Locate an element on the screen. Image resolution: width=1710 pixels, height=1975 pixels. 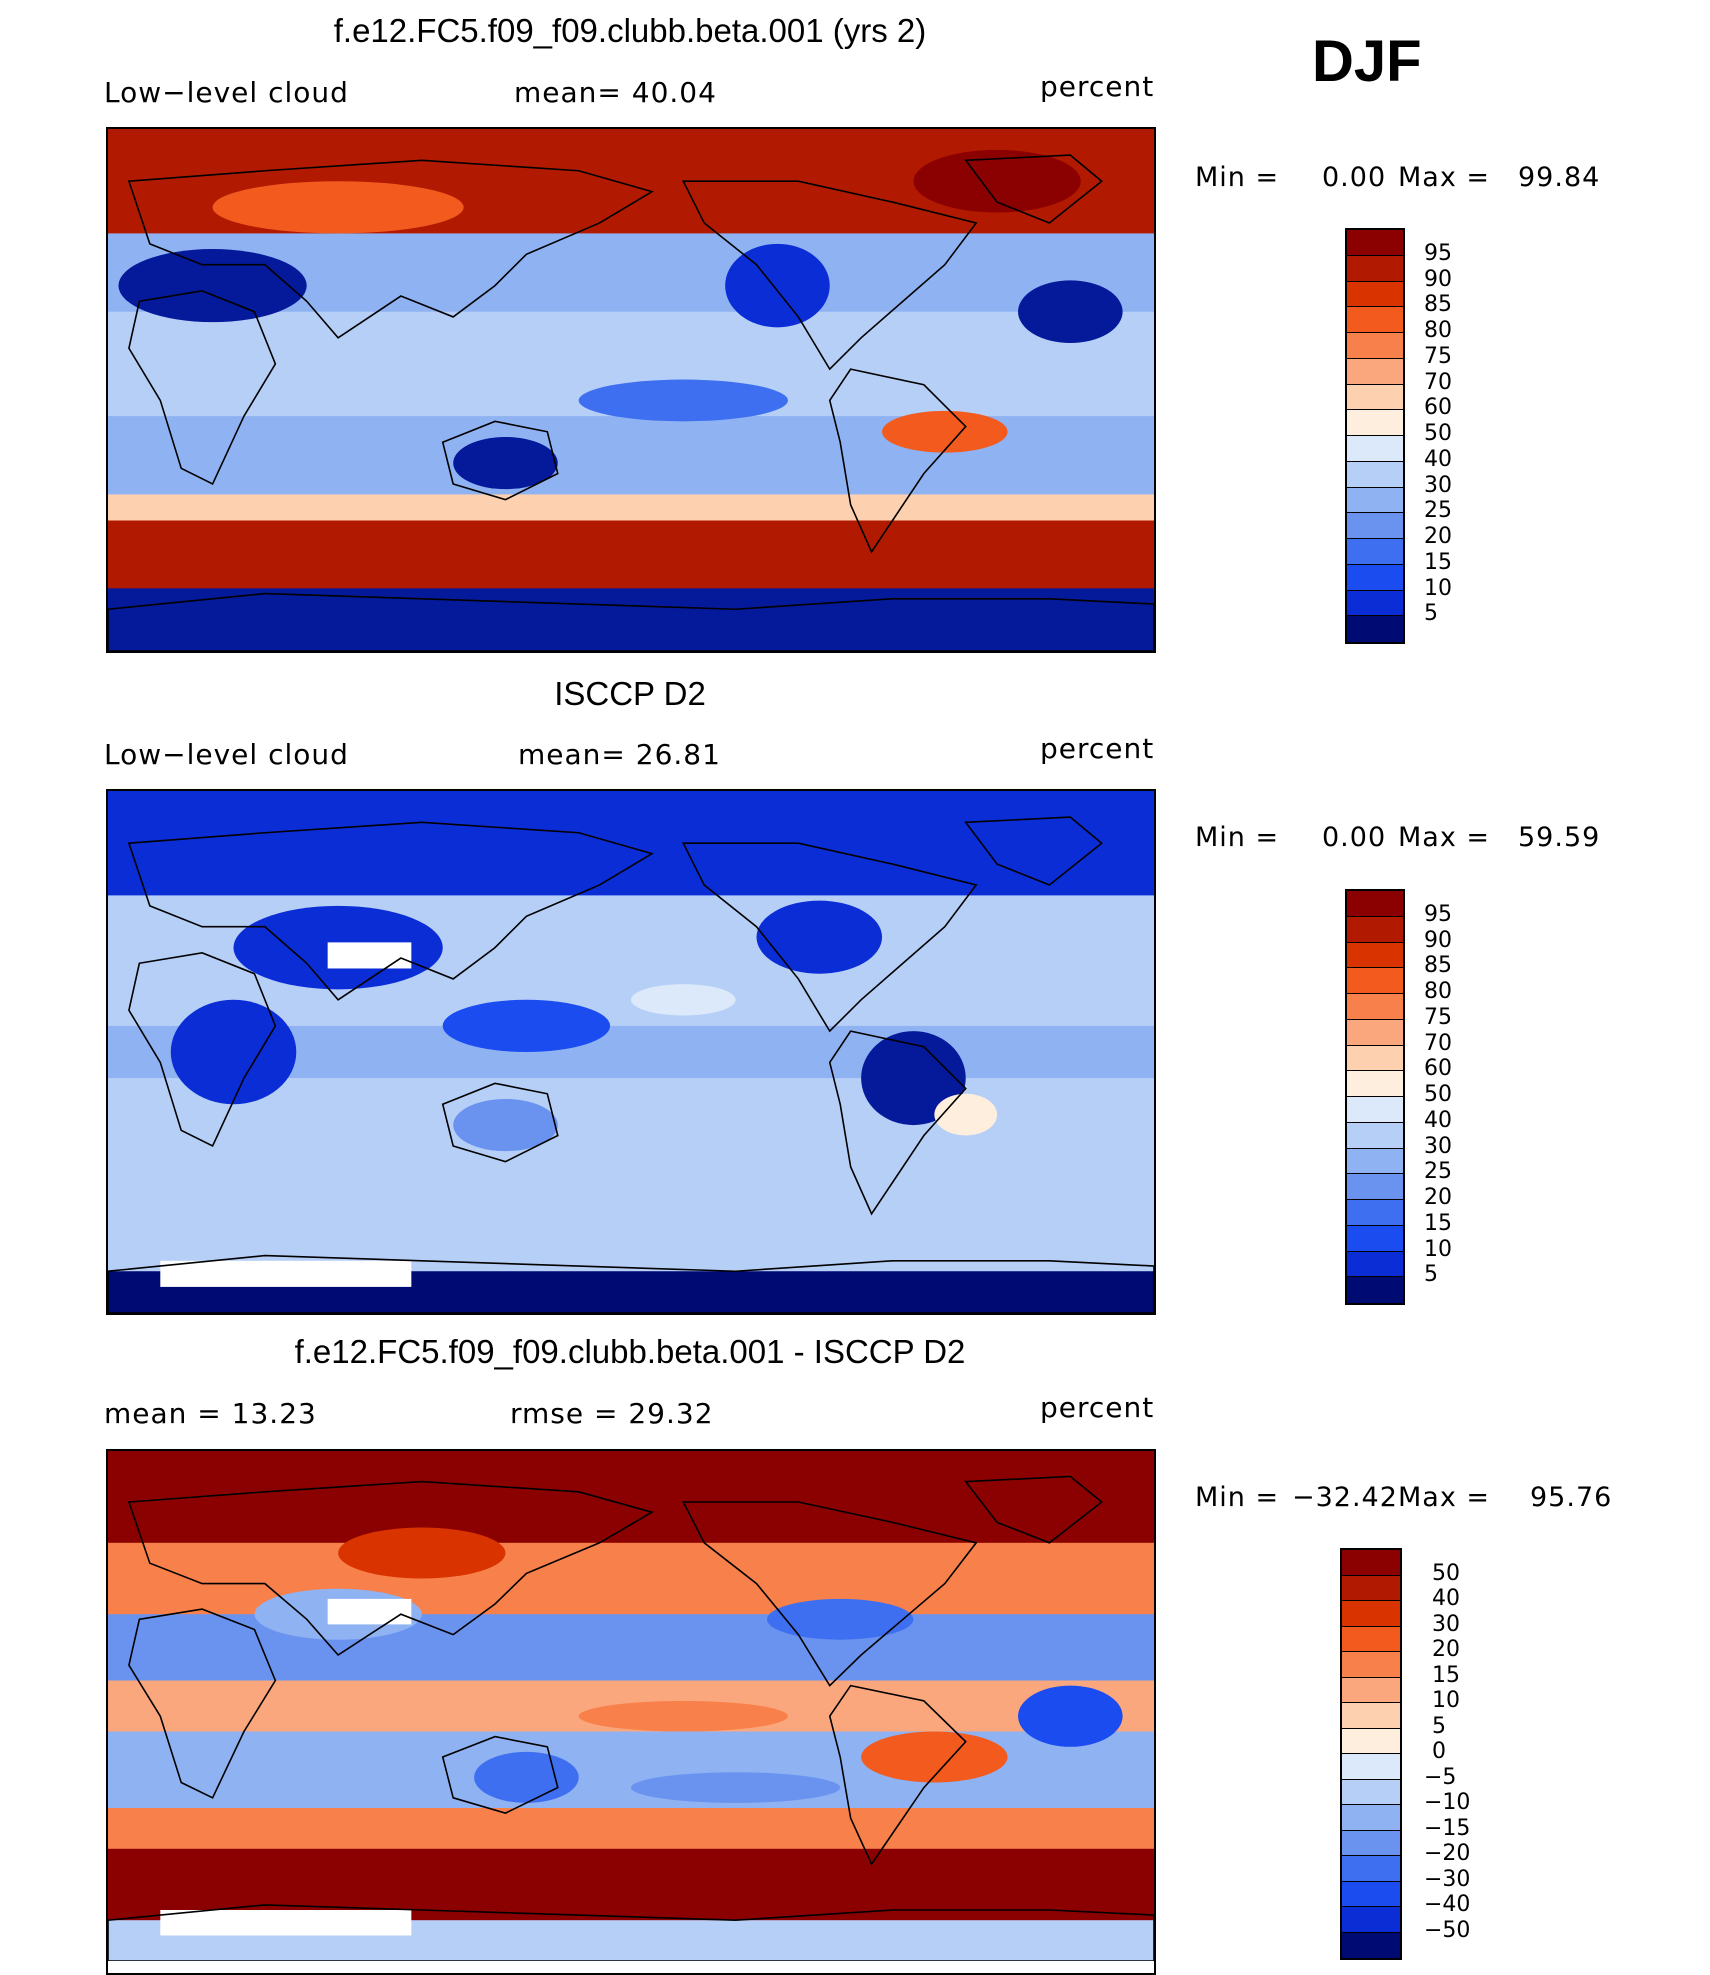
colorbar-tick-label: −15 is located at coordinates (1447, 1828).